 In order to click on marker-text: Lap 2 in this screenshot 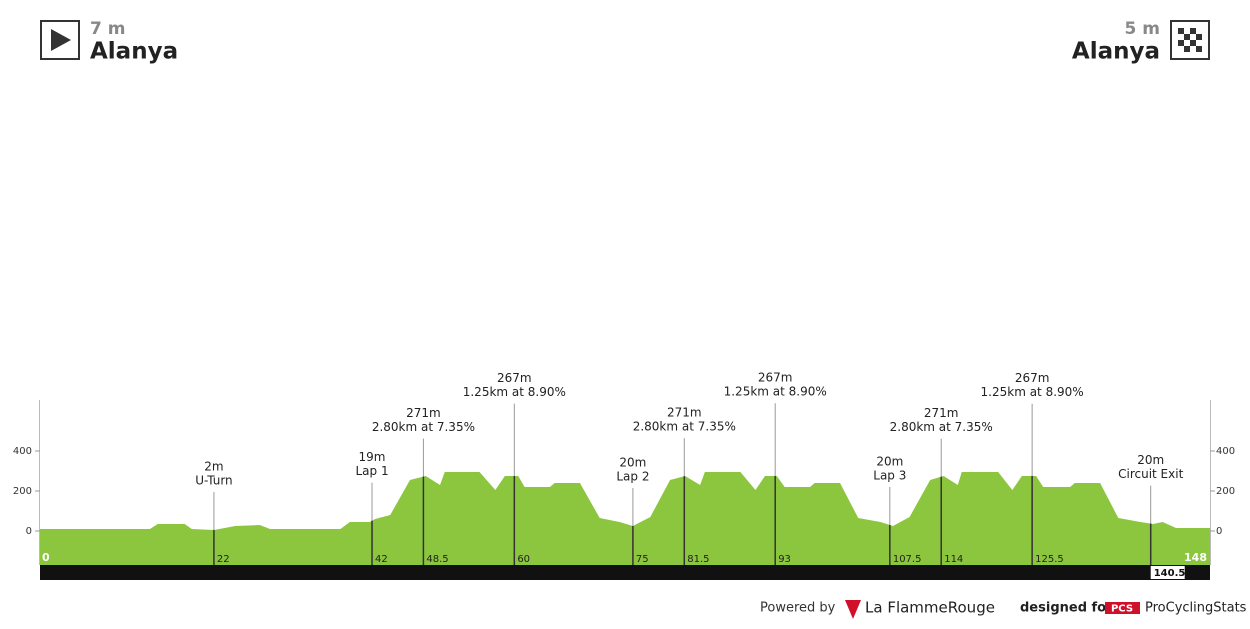, I will do `click(632, 477)`.